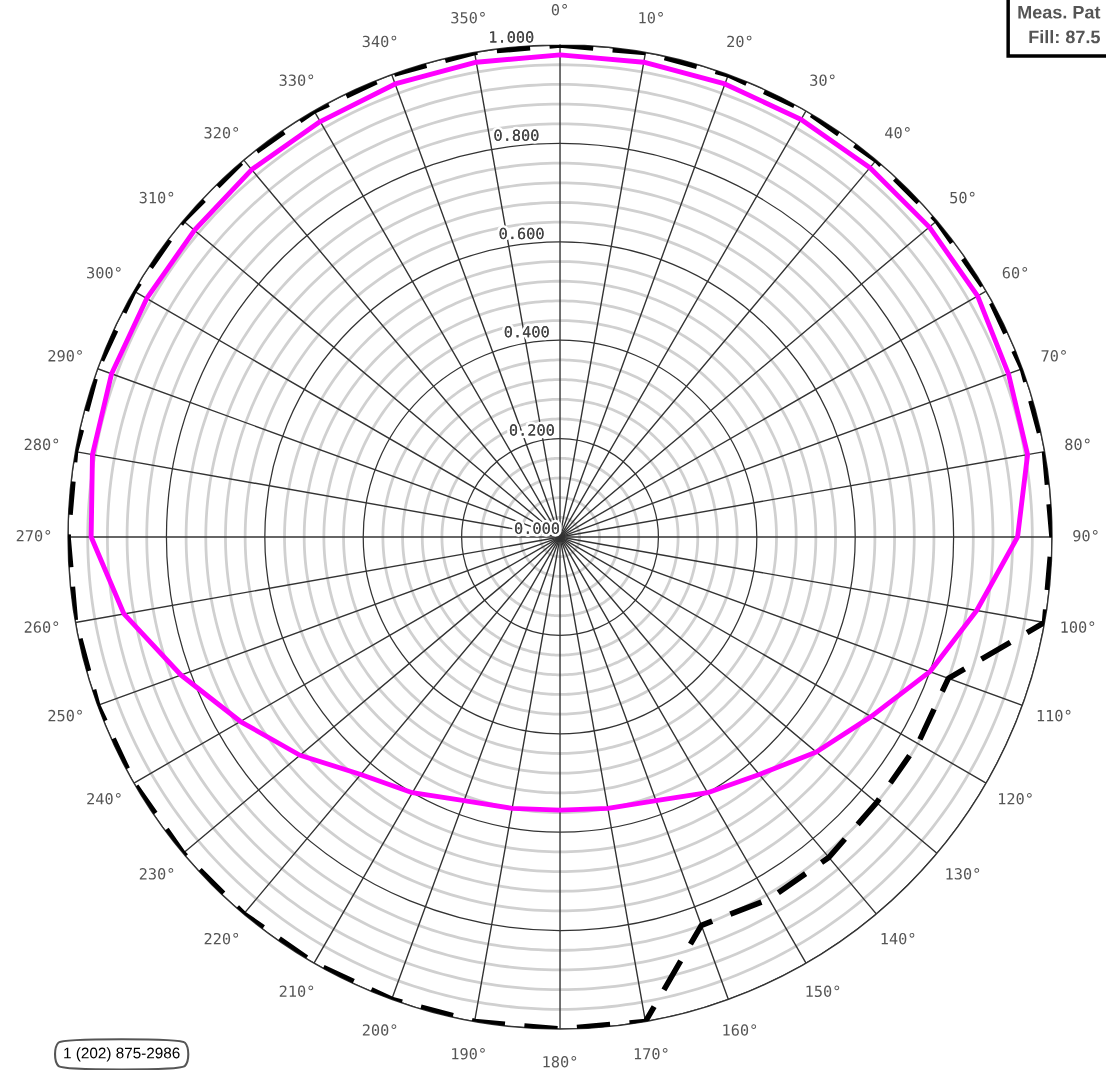 The image size is (1106, 1070). I want to click on spoke-label: 310°, so click(156, 197).